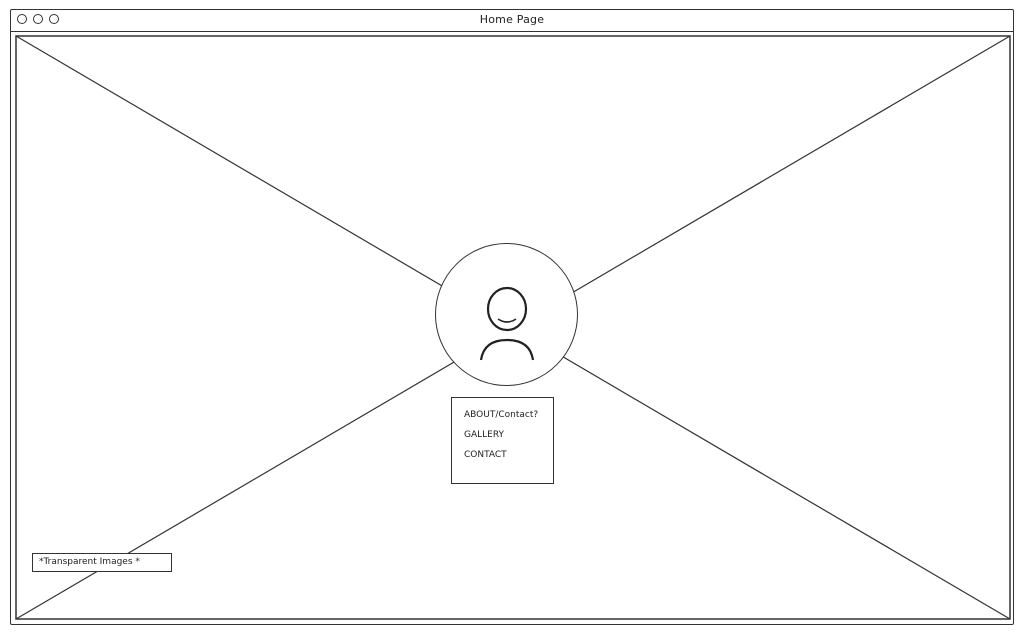  What do you see at coordinates (22, 19) in the screenshot?
I see `close-dot-icon` at bounding box center [22, 19].